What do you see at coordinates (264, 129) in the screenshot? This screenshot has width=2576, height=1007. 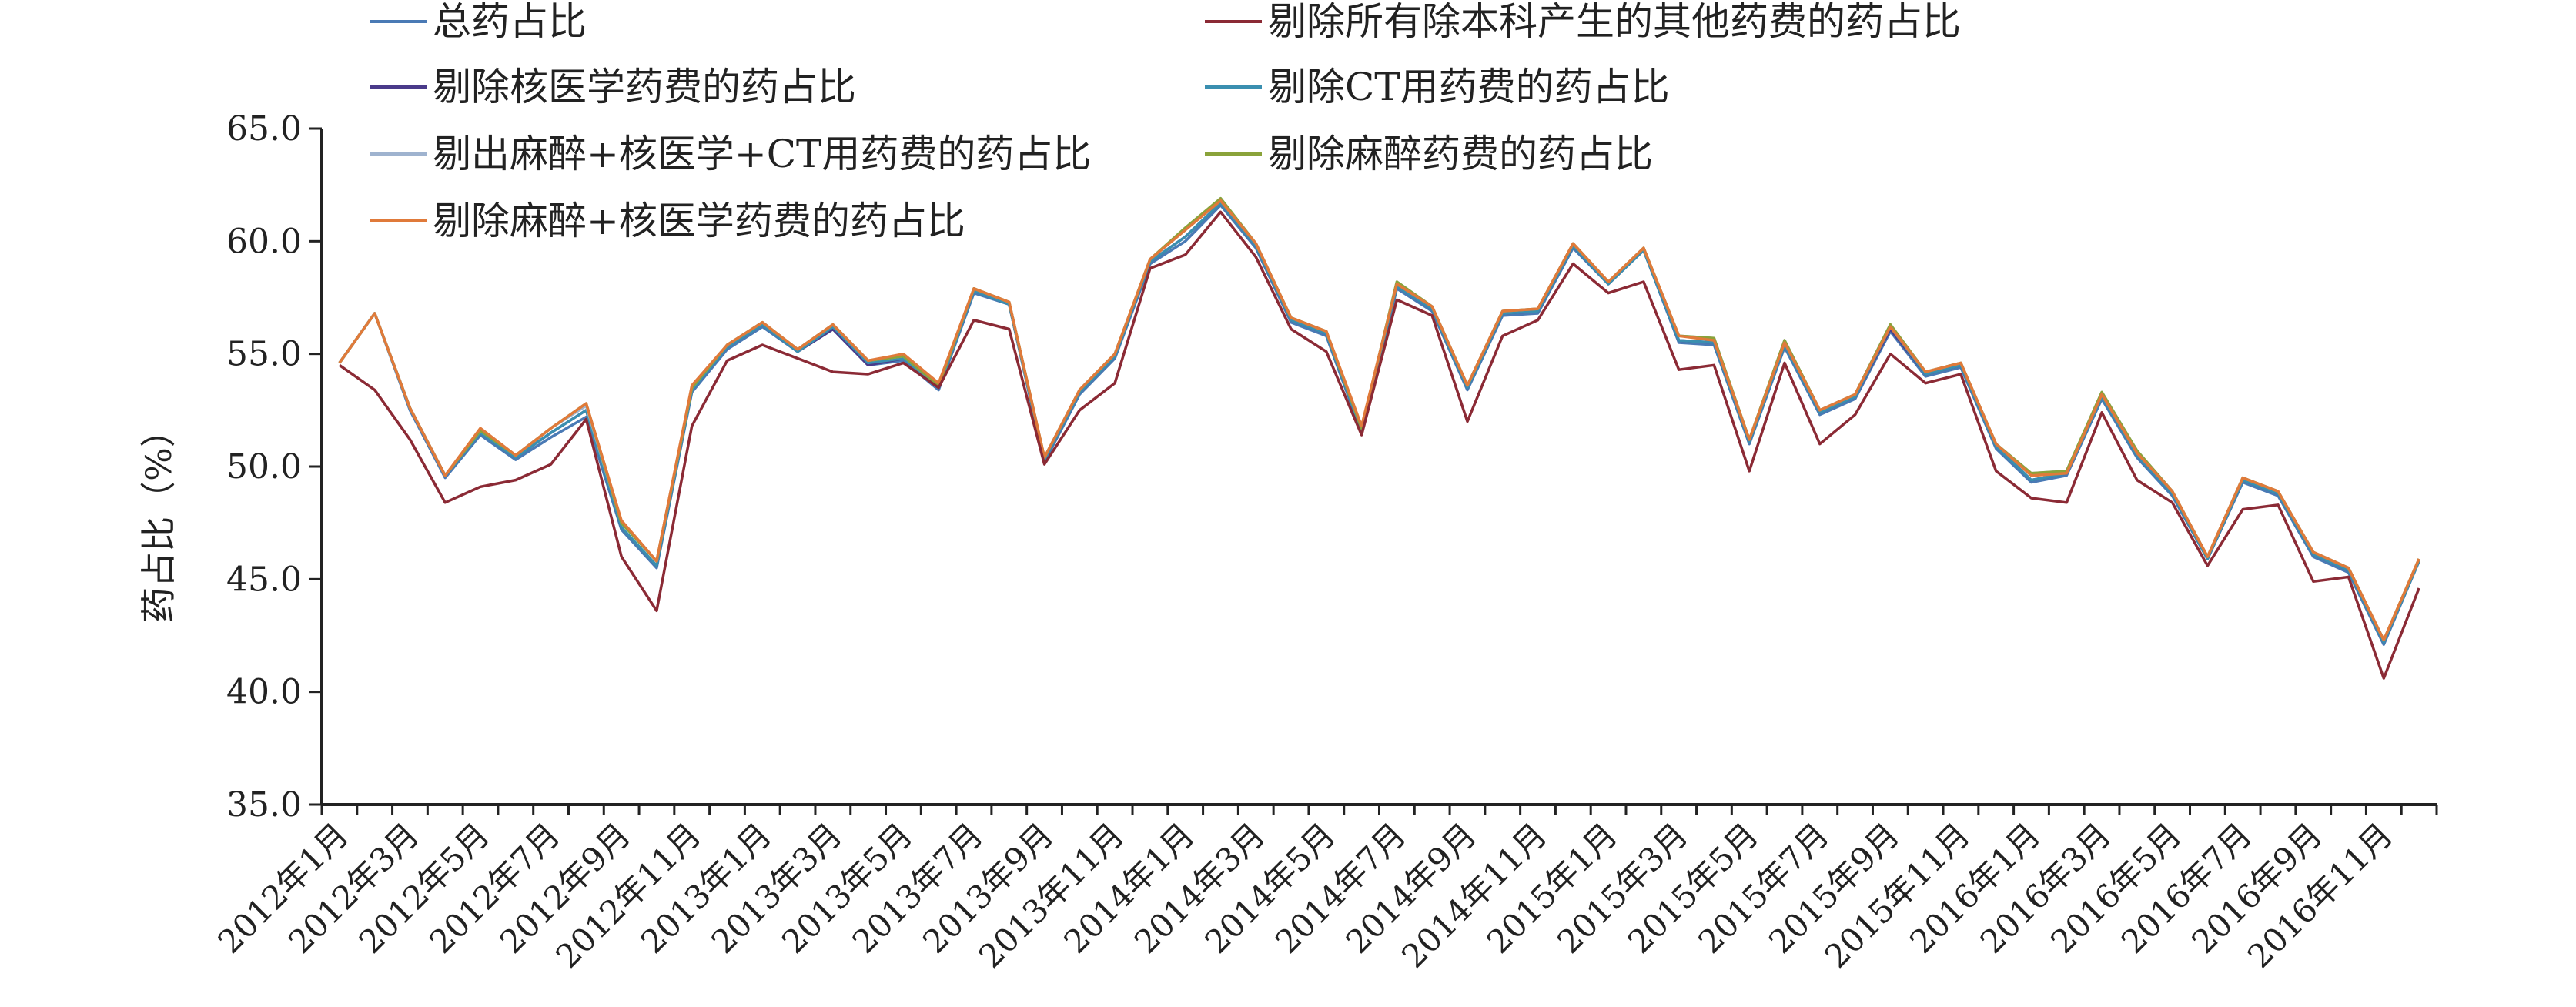 I see `y-tick-label: 65.0` at bounding box center [264, 129].